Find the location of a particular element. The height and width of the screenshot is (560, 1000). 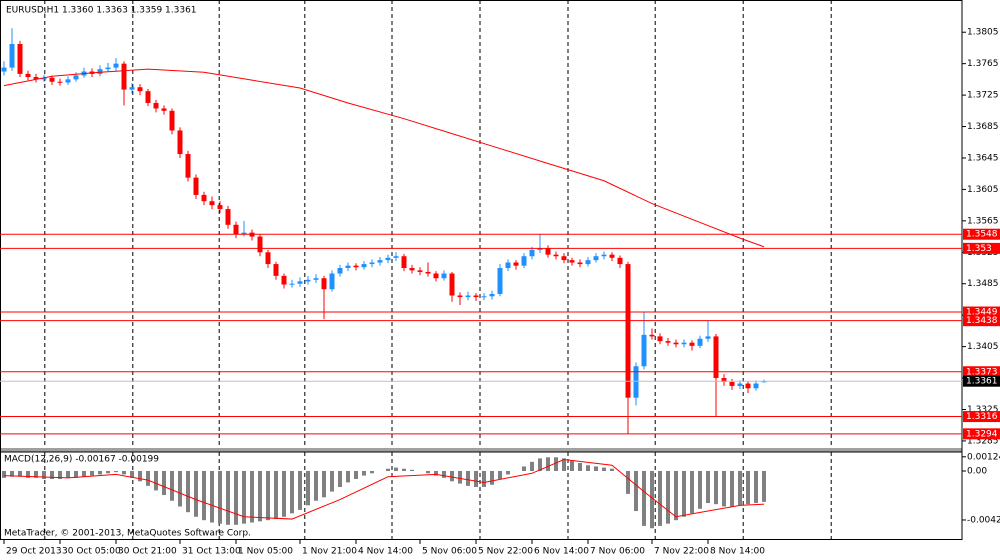

y-tick-label: 1.3685 is located at coordinates (983, 127).